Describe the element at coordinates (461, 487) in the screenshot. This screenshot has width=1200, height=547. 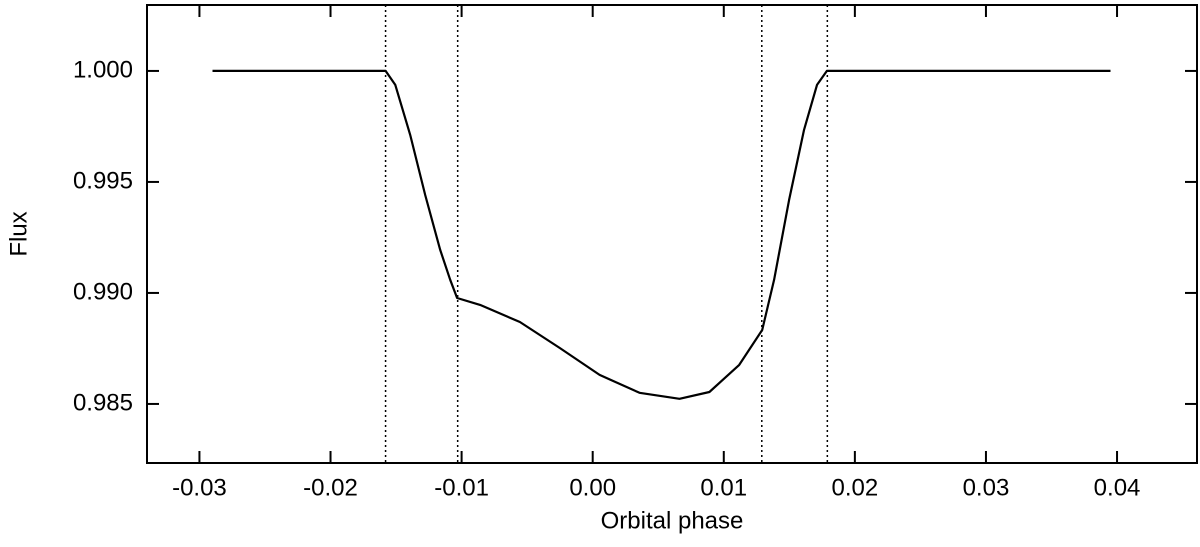
I see `x-tick-label: -0.01` at that location.